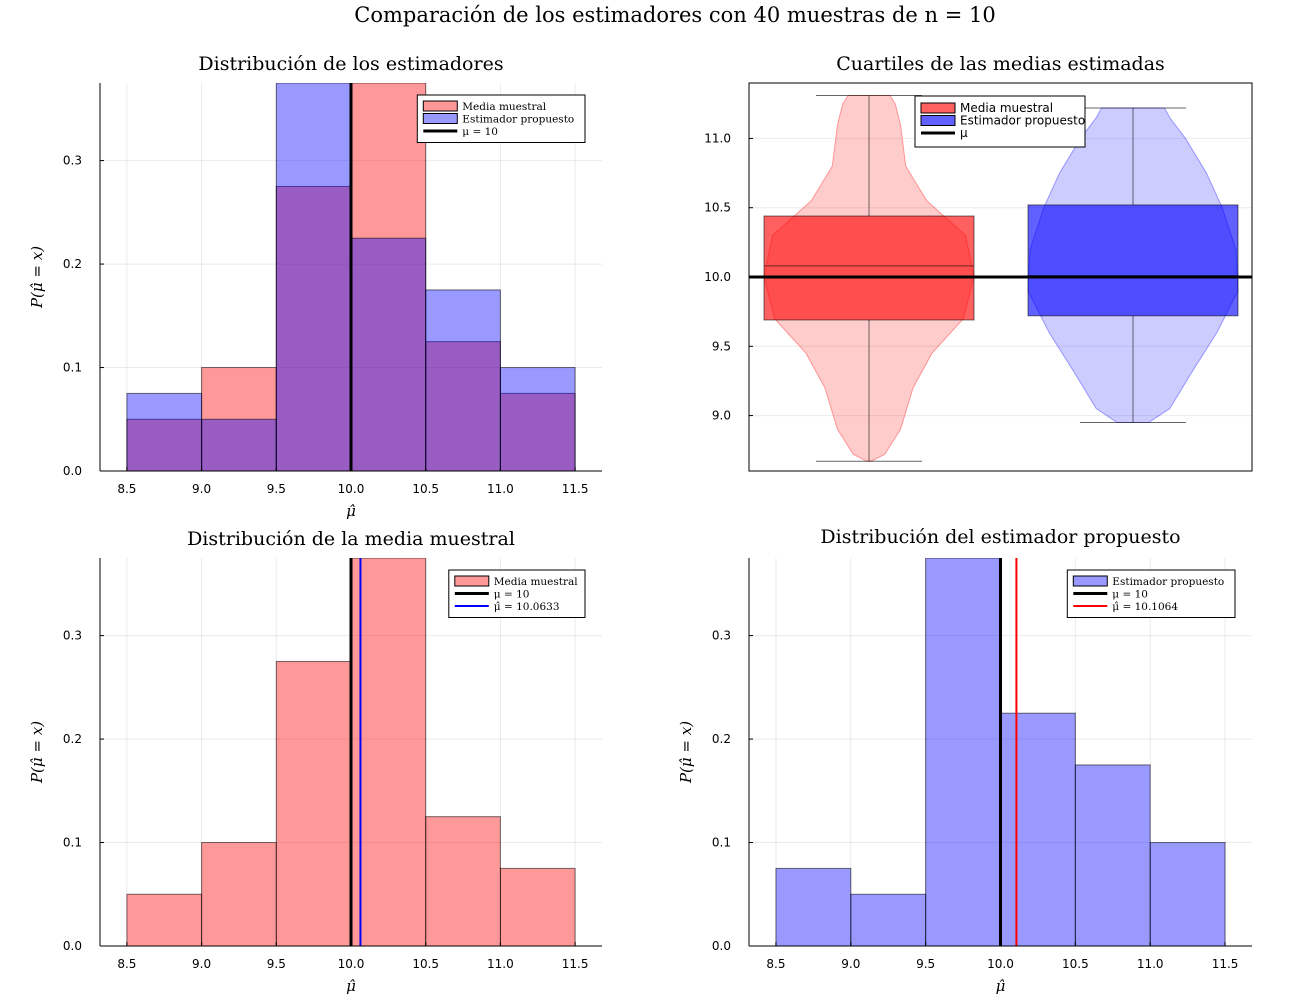 This screenshot has width=1300, height=1000. What do you see at coordinates (721, 346) in the screenshot?
I see `y-tick-label: 9.5` at bounding box center [721, 346].